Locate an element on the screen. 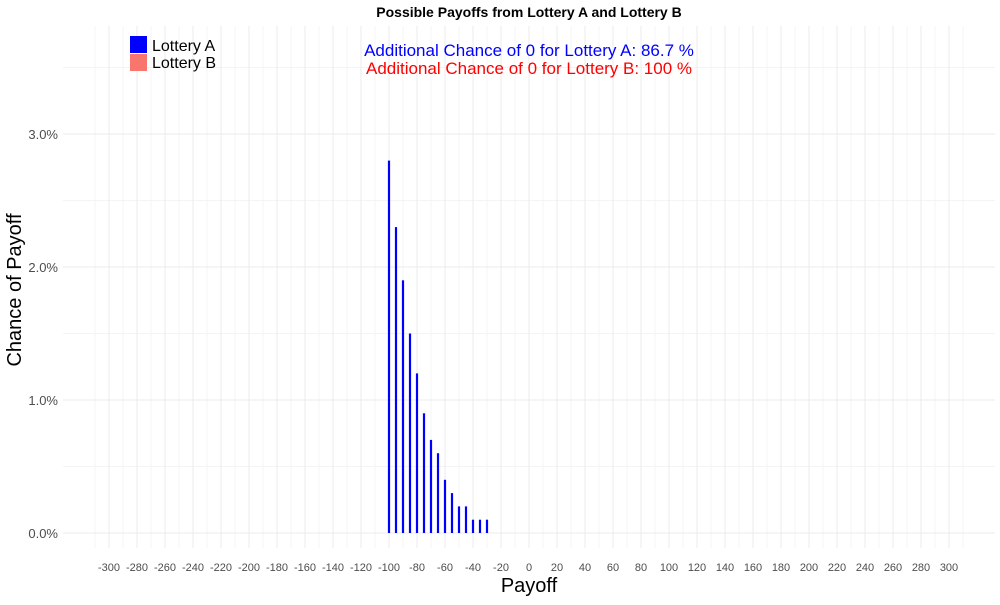 Image resolution: width=1000 pixels, height=605 pixels. x-tick-label: -280 is located at coordinates (137, 568).